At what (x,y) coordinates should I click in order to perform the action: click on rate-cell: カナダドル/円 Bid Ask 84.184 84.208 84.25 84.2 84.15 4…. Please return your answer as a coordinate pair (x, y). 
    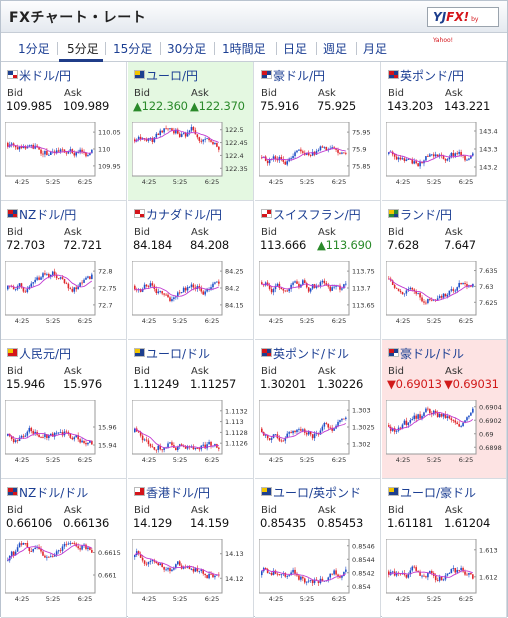
    Looking at the image, I should click on (191, 270).